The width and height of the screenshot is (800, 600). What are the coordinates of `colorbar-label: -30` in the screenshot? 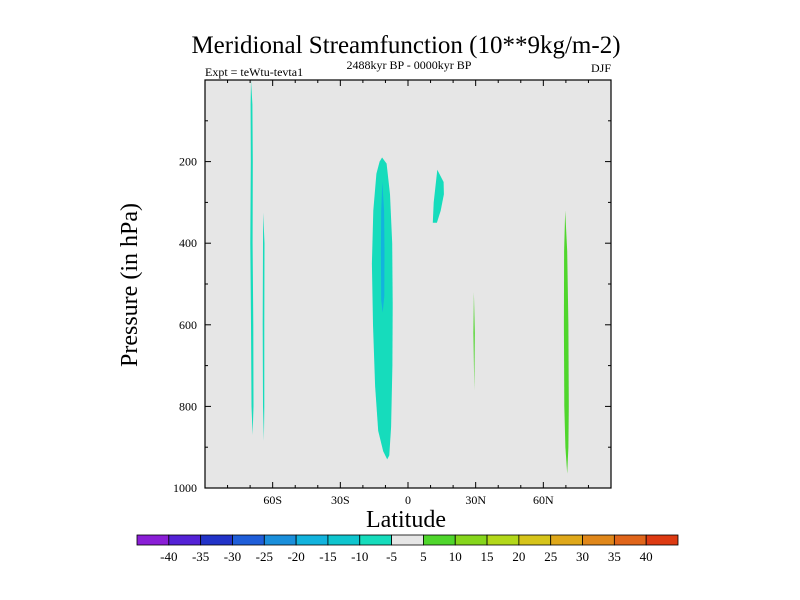 It's located at (232, 556).